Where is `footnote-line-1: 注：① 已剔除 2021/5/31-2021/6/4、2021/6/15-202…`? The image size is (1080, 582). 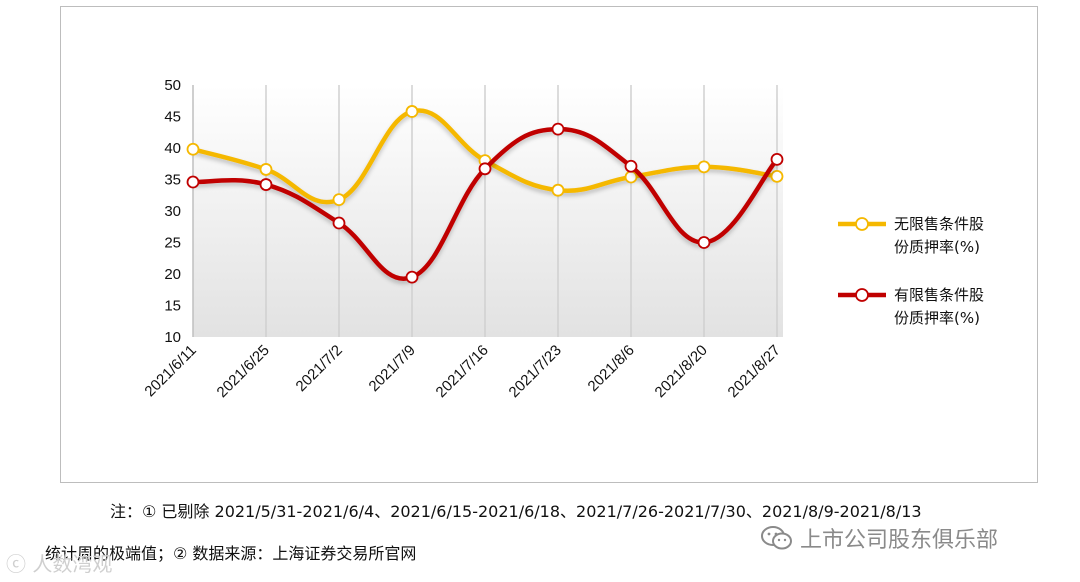 footnote-line-1: 注：① 已剔除 2021/5/31-2021/6/4、2021/6/15-202… is located at coordinates (516, 511).